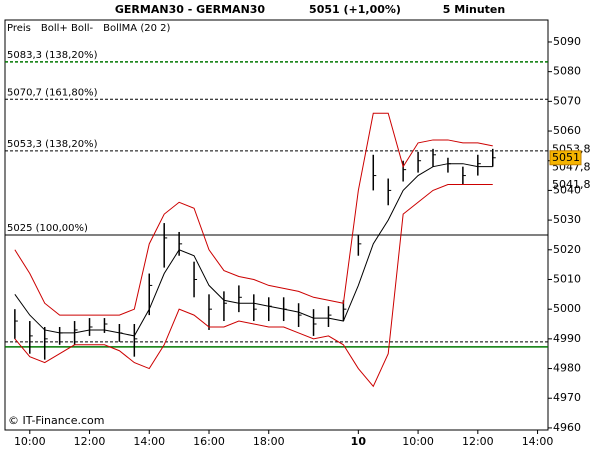 The width and height of the screenshot is (600, 450). What do you see at coordinates (190, 9) in the screenshot?
I see `chart-title: GERMAN30 - GERMAN30` at bounding box center [190, 9].